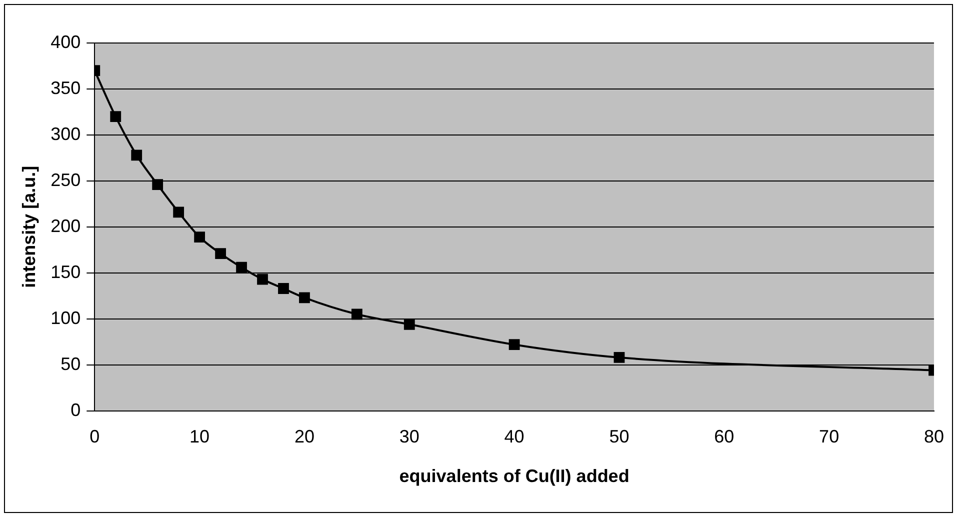 The height and width of the screenshot is (519, 959). I want to click on y-tick-label: 150, so click(65, 272).